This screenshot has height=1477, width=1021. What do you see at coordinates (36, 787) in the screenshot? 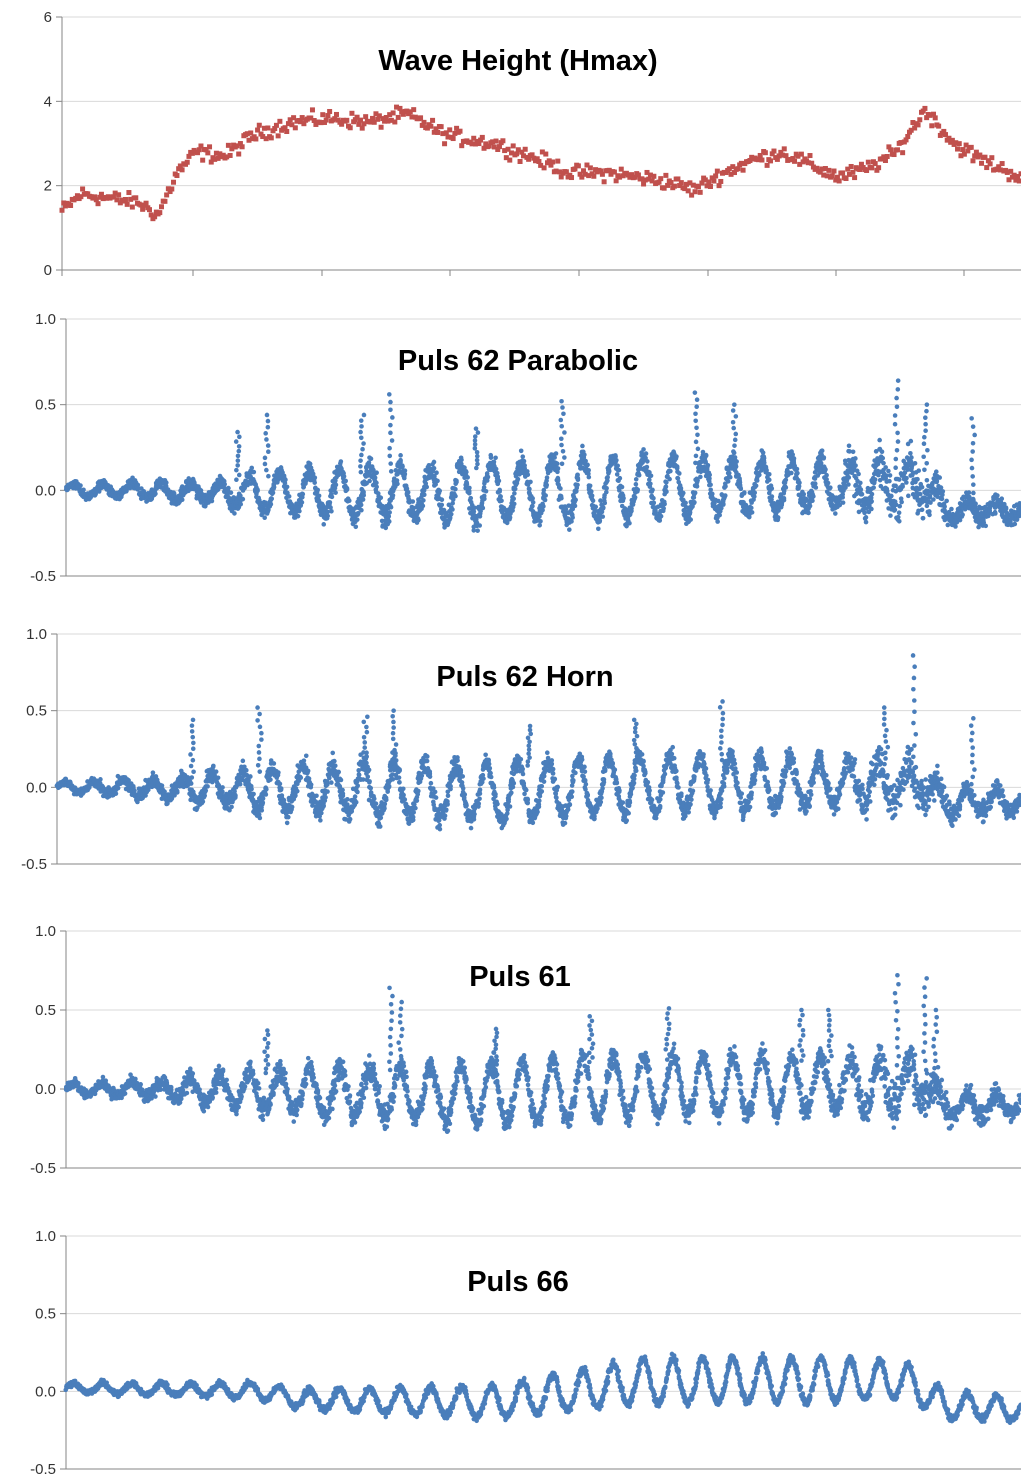
I see `y-tick-label: 0.0` at bounding box center [36, 787].